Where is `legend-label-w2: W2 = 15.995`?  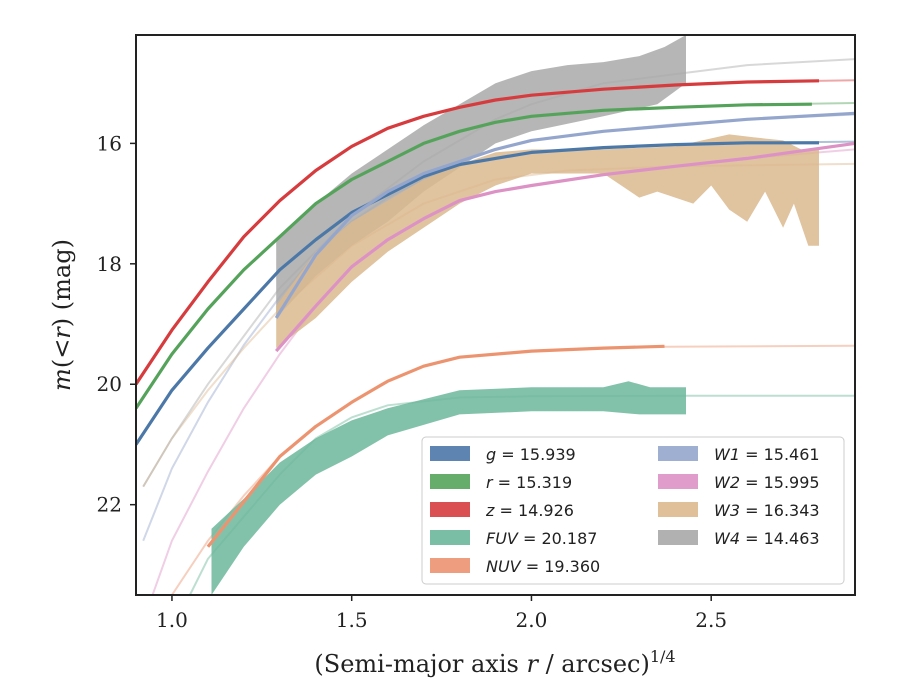
legend-label-w2: W2 = 15.995 is located at coordinates (767, 482).